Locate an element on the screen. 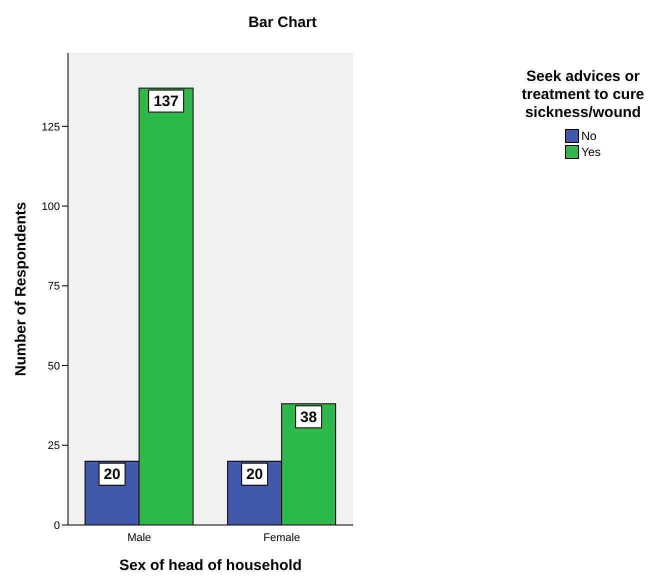 The width and height of the screenshot is (658, 588). x-tick-label: Male is located at coordinates (139, 538).